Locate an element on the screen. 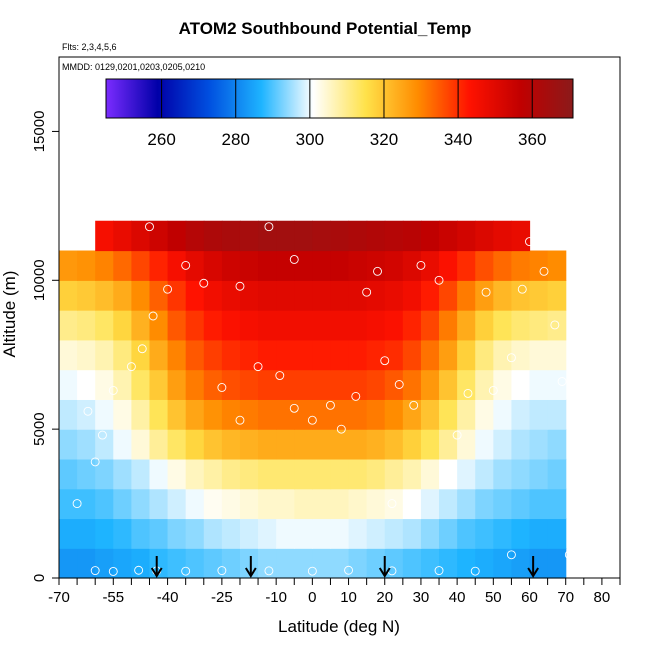  x-tick-label: -40 is located at coordinates (168, 597).